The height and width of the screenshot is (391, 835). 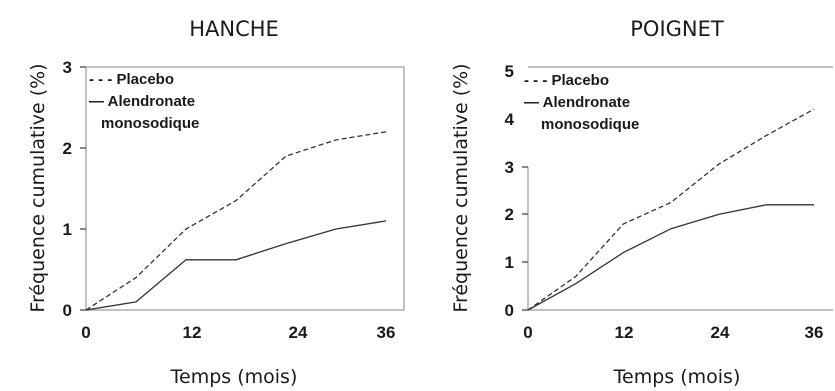 I want to click on y-tick-label: 5, so click(x=509, y=71).